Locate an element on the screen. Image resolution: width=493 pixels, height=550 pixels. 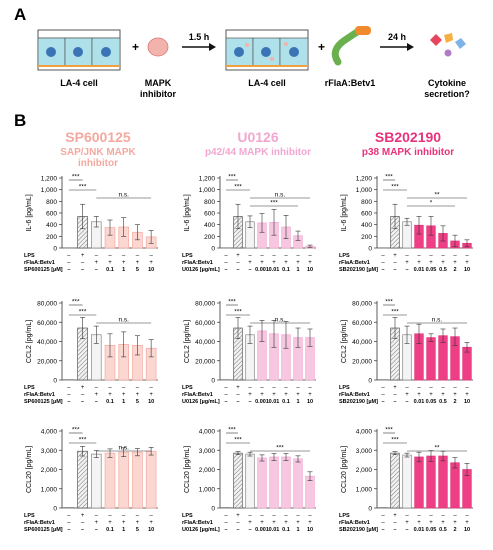
y-tick-label: 40,000 is located at coordinates (205, 342).